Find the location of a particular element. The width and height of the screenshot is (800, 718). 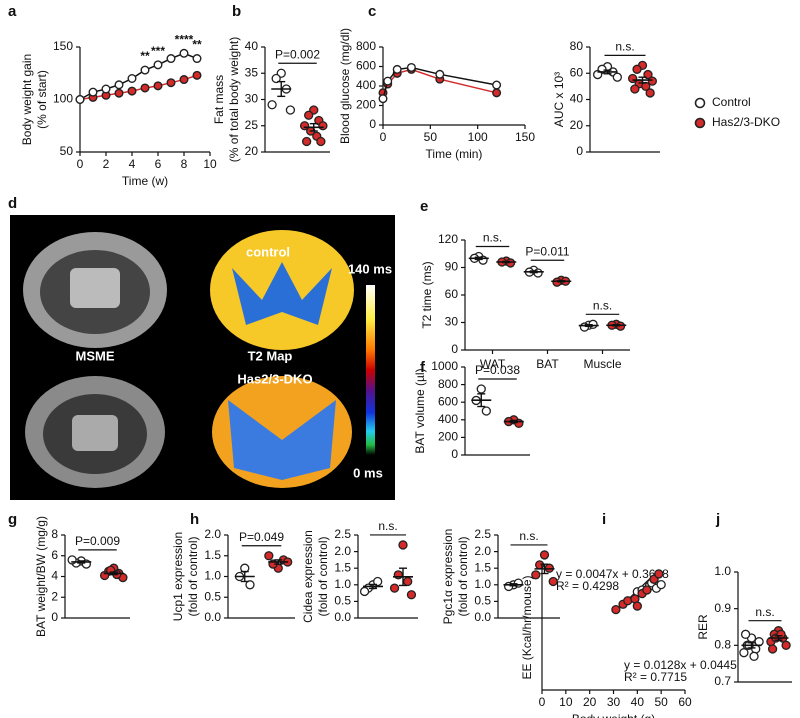

y-axis-label: EE (Kcal/hr/mouse) is located at coordinates (527, 627).